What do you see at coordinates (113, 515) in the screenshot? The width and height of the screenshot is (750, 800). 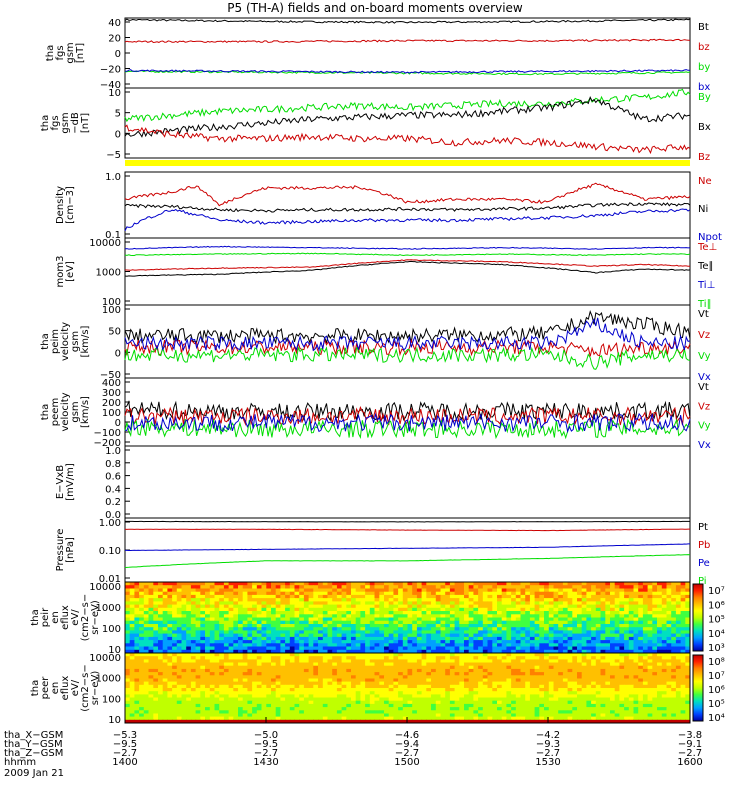 I see `ytick-label: 0.0` at bounding box center [113, 515].